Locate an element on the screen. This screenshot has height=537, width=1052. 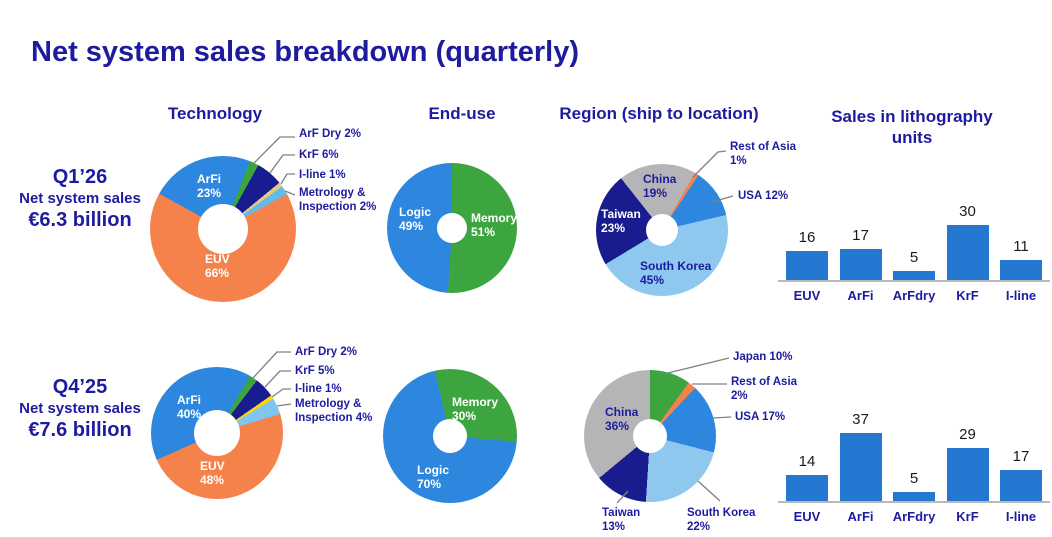
q4-quarter-name: Q4’25 is located at coordinates (80, 387).